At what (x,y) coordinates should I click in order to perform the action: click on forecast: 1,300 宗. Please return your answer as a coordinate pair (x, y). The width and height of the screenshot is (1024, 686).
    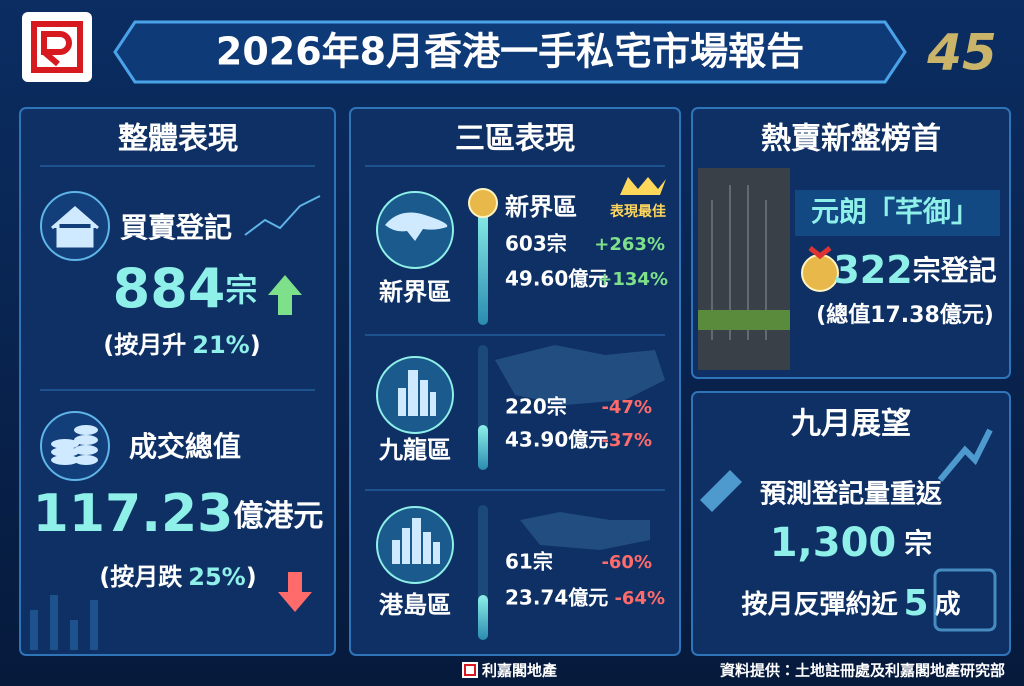
    Looking at the image, I should click on (851, 543).